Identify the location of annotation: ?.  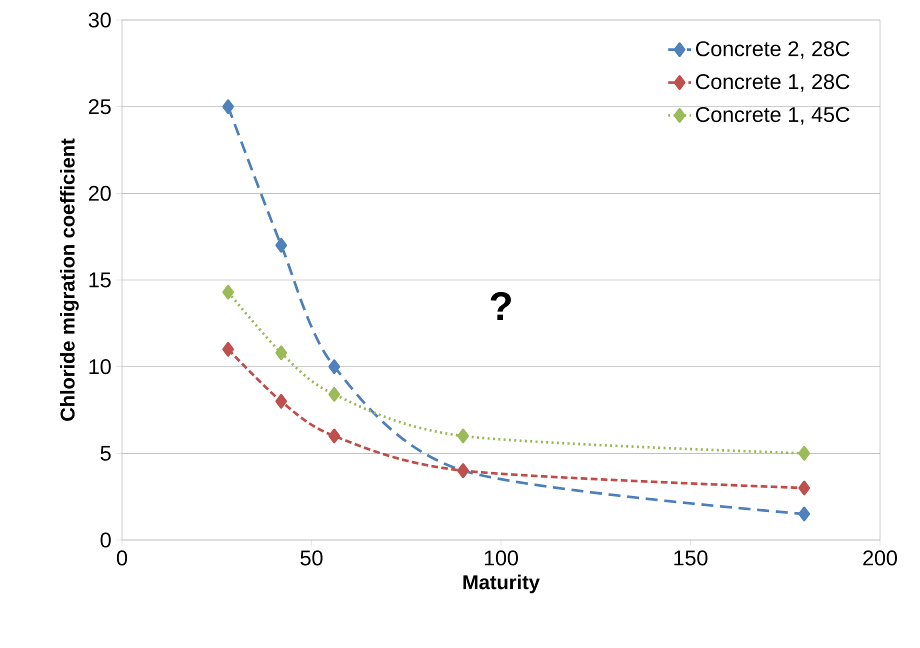
(500, 306).